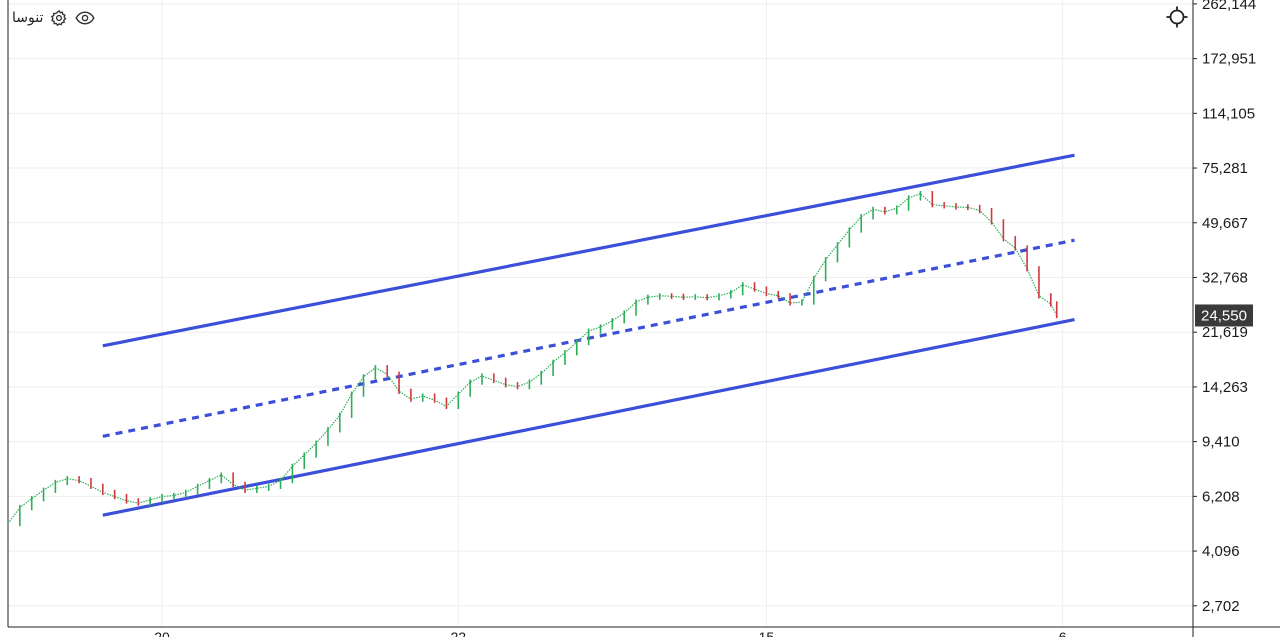 This screenshot has height=637, width=1280. Describe the element at coordinates (610, 633) in the screenshot. I see `time-axis: 20 22 15 6` at that location.